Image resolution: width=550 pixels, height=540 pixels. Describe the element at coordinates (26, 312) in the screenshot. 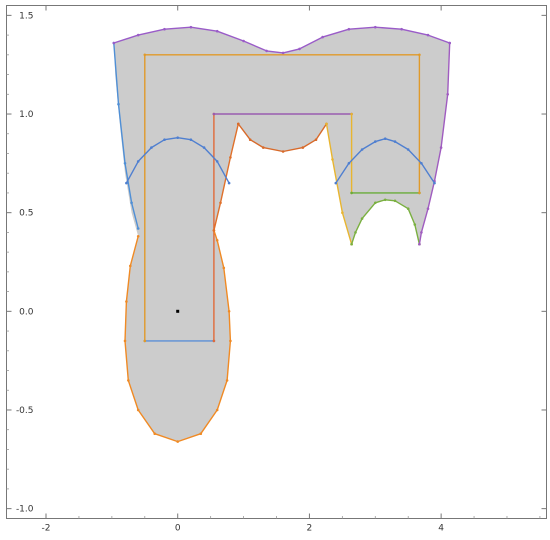

I see `y-tick-label: 0.0` at that location.